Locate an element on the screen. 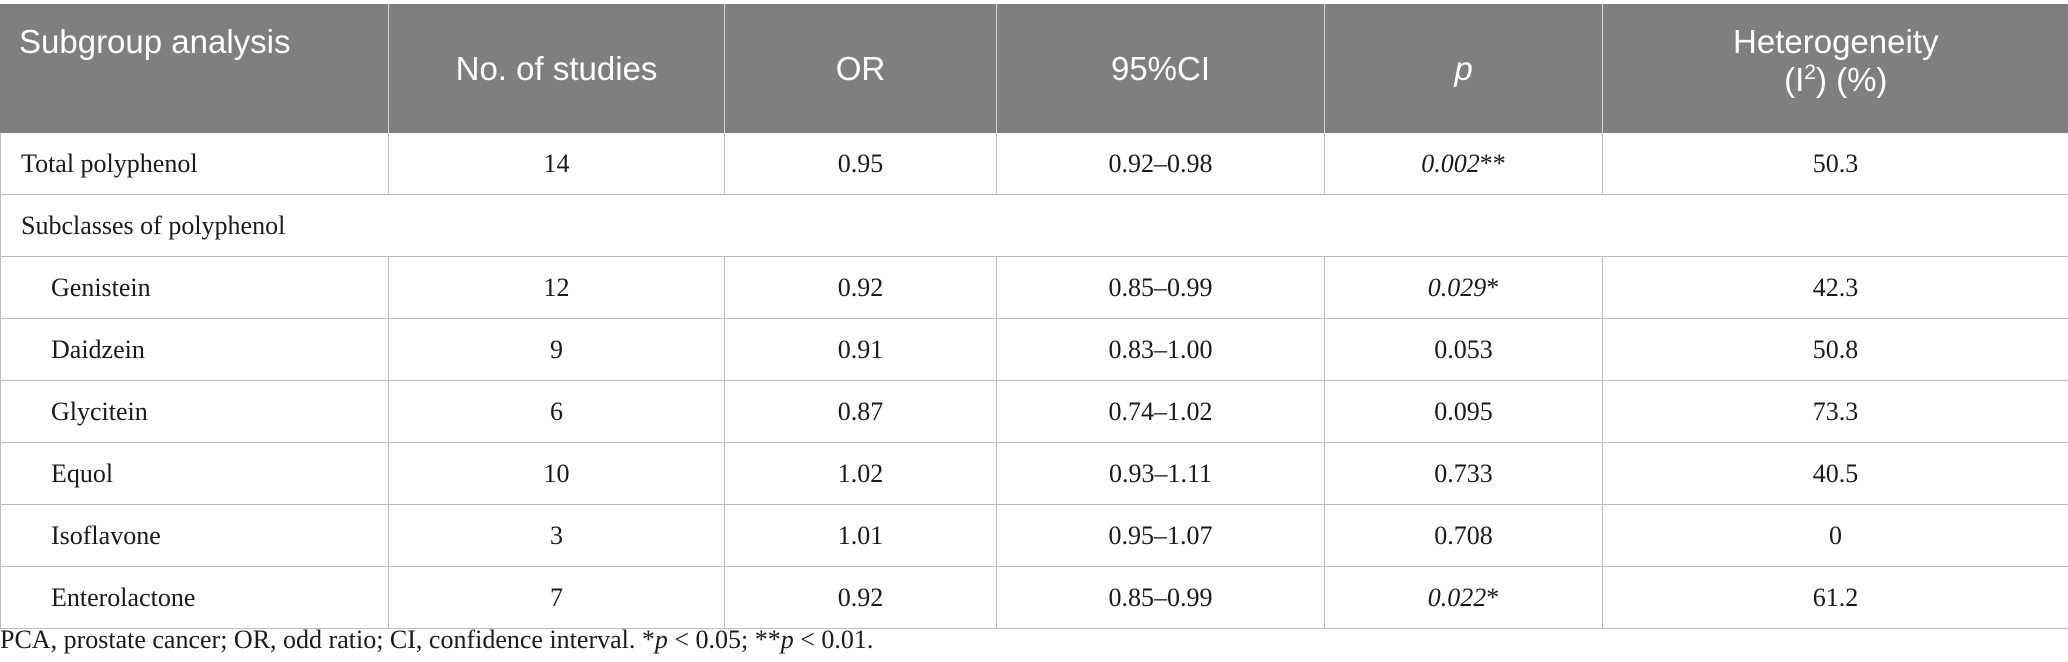 The image size is (2068, 662). cell-ci: 0.92–0.98 is located at coordinates (1160, 164).